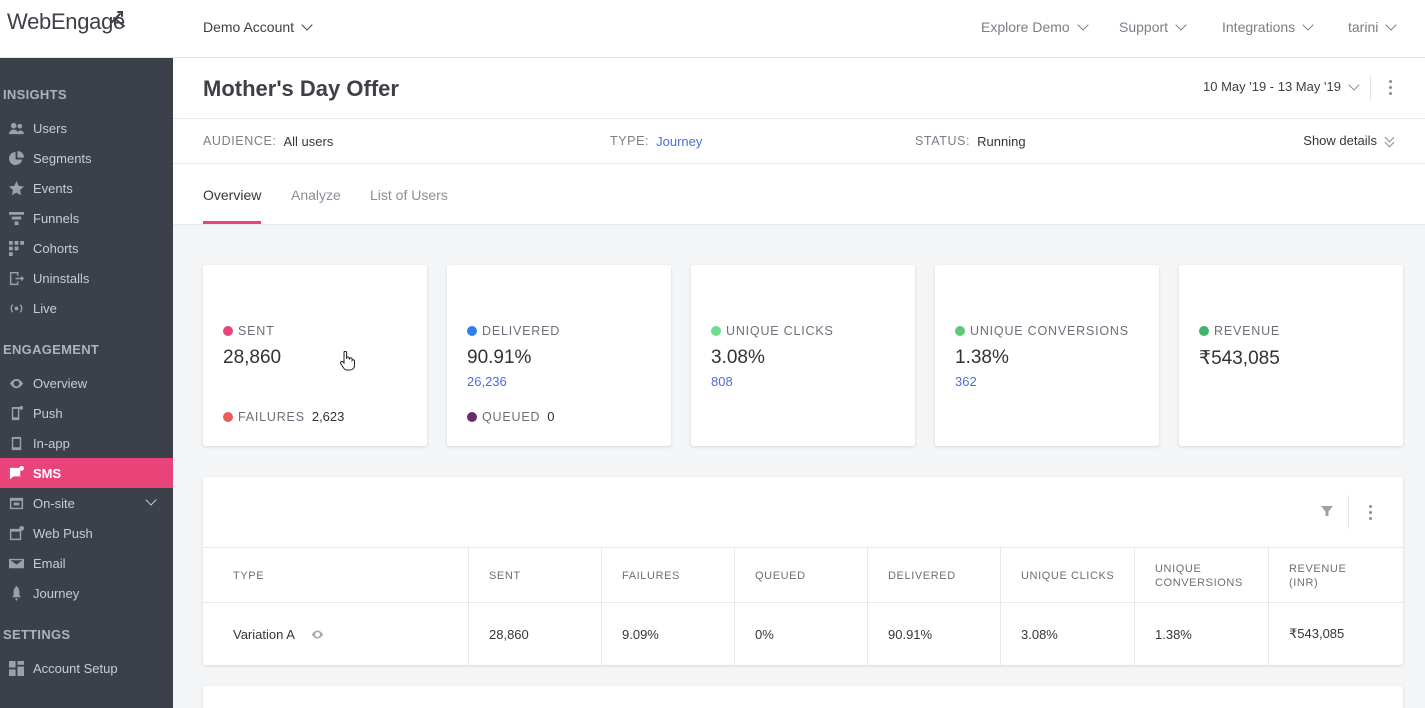  Describe the element at coordinates (803, 355) in the screenshot. I see `metric-card-unique-clicks: UNIQUE CLICKS 3.08% 808` at that location.